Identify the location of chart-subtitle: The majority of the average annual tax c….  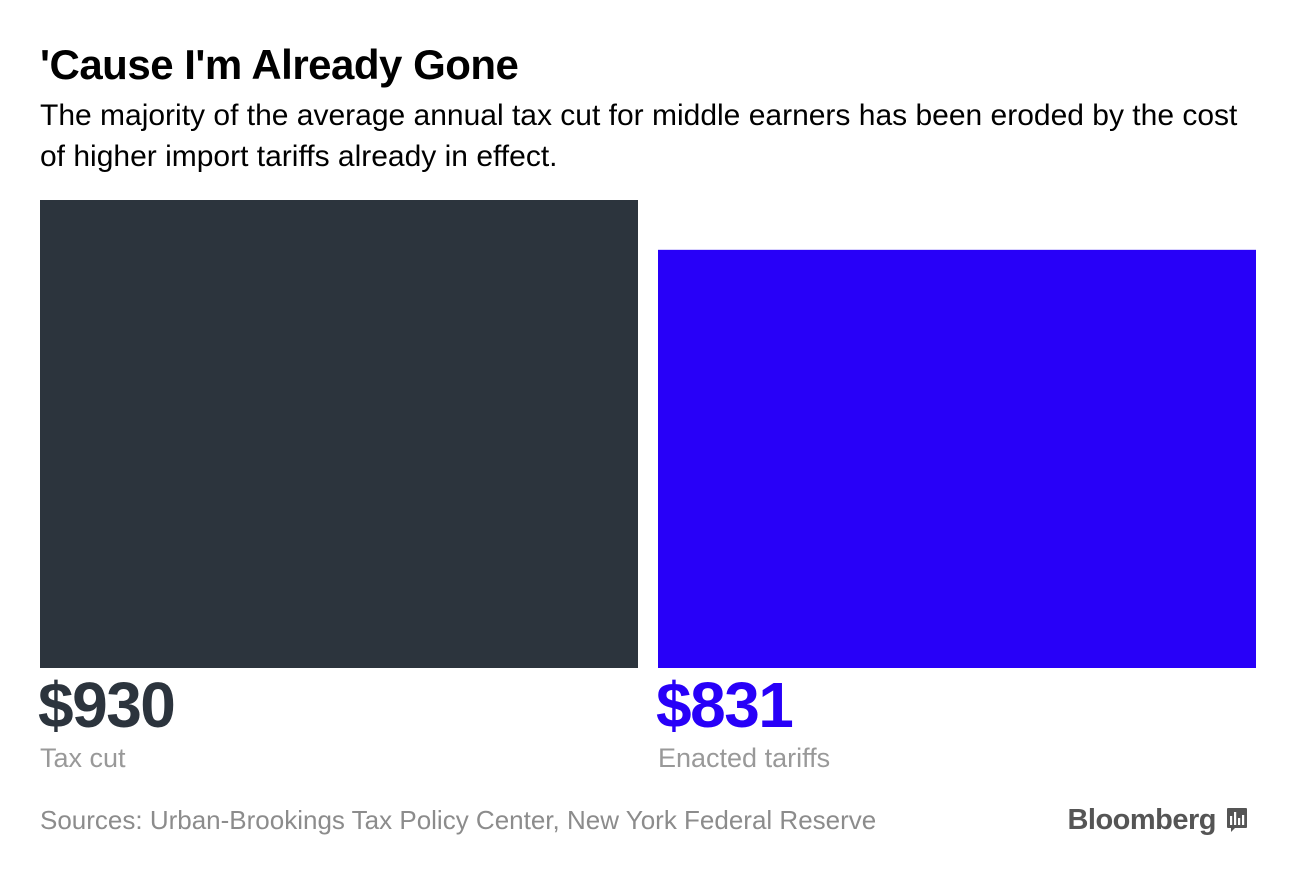
(639, 136).